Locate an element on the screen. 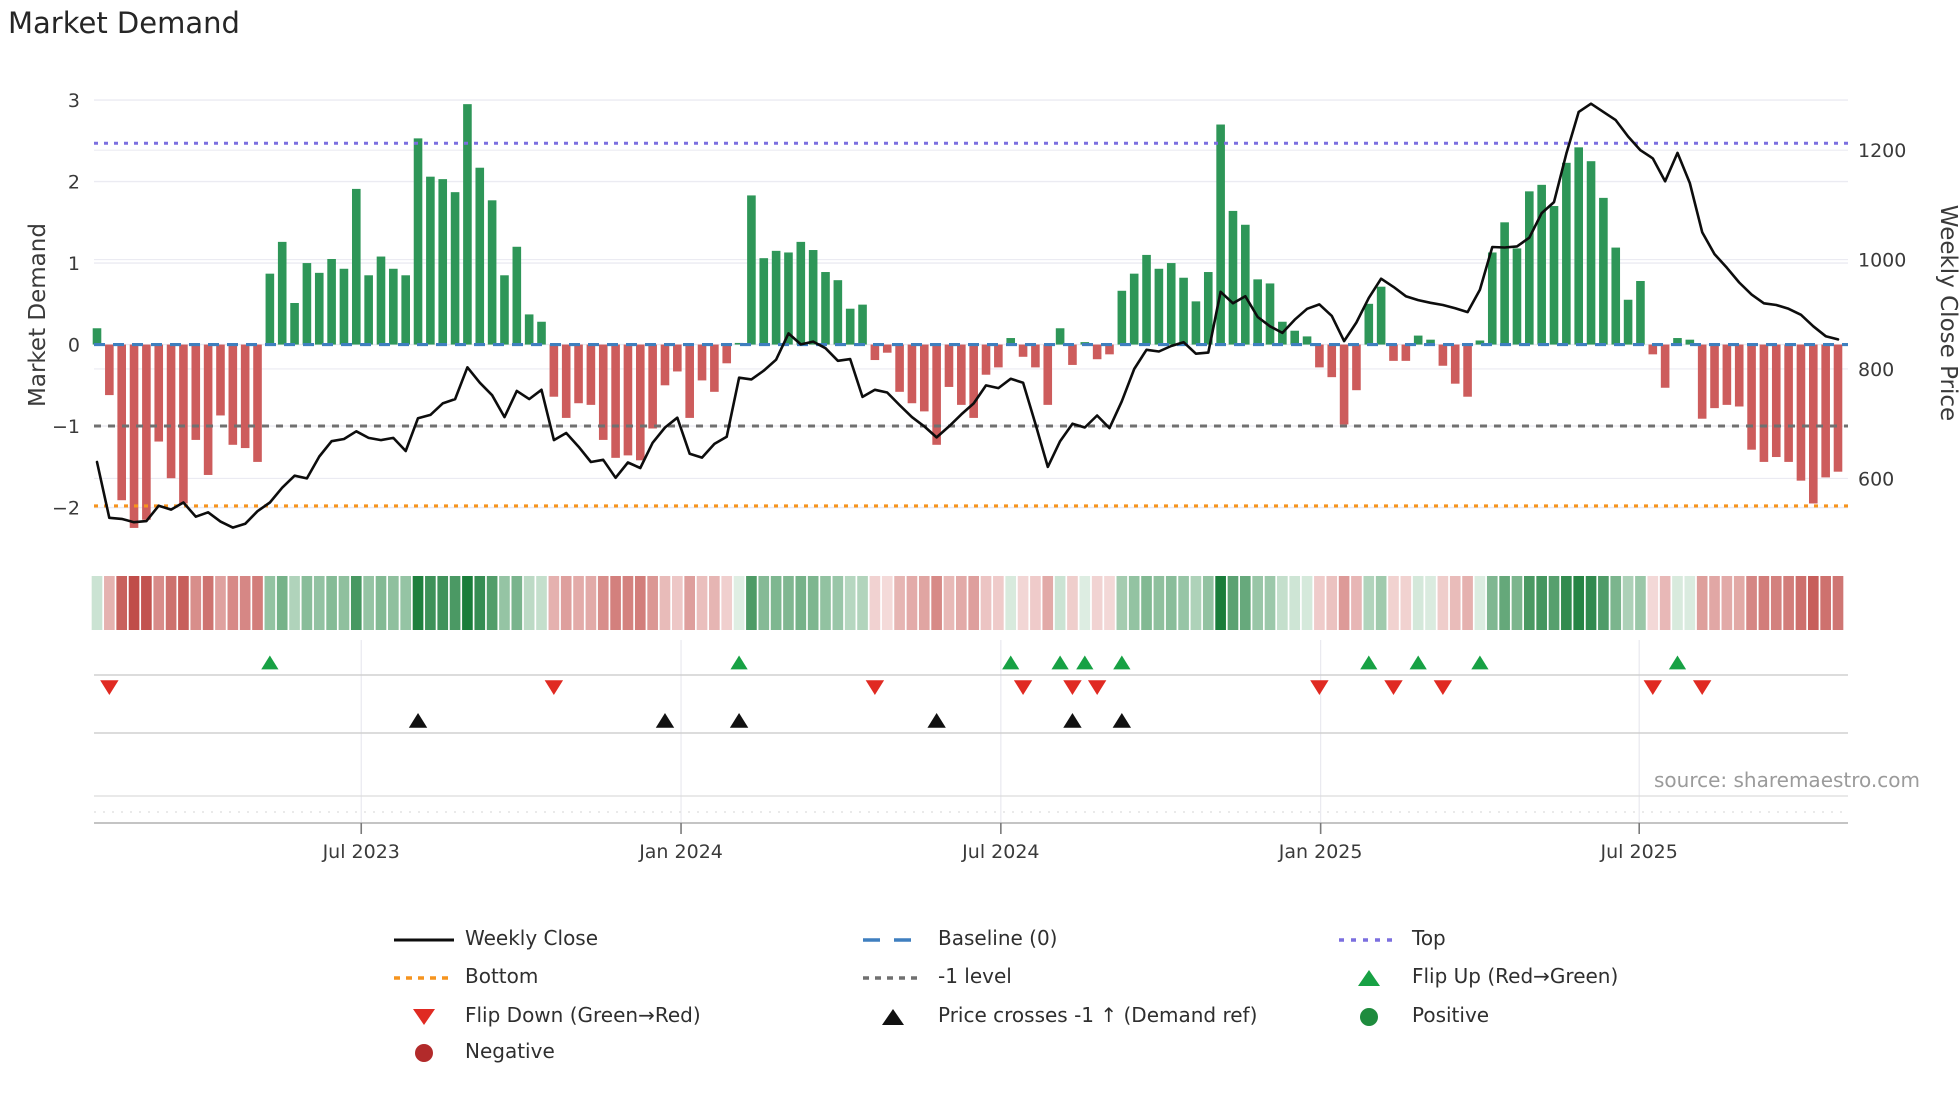  legend-flip-down-green-red-icon is located at coordinates (424, 1017).